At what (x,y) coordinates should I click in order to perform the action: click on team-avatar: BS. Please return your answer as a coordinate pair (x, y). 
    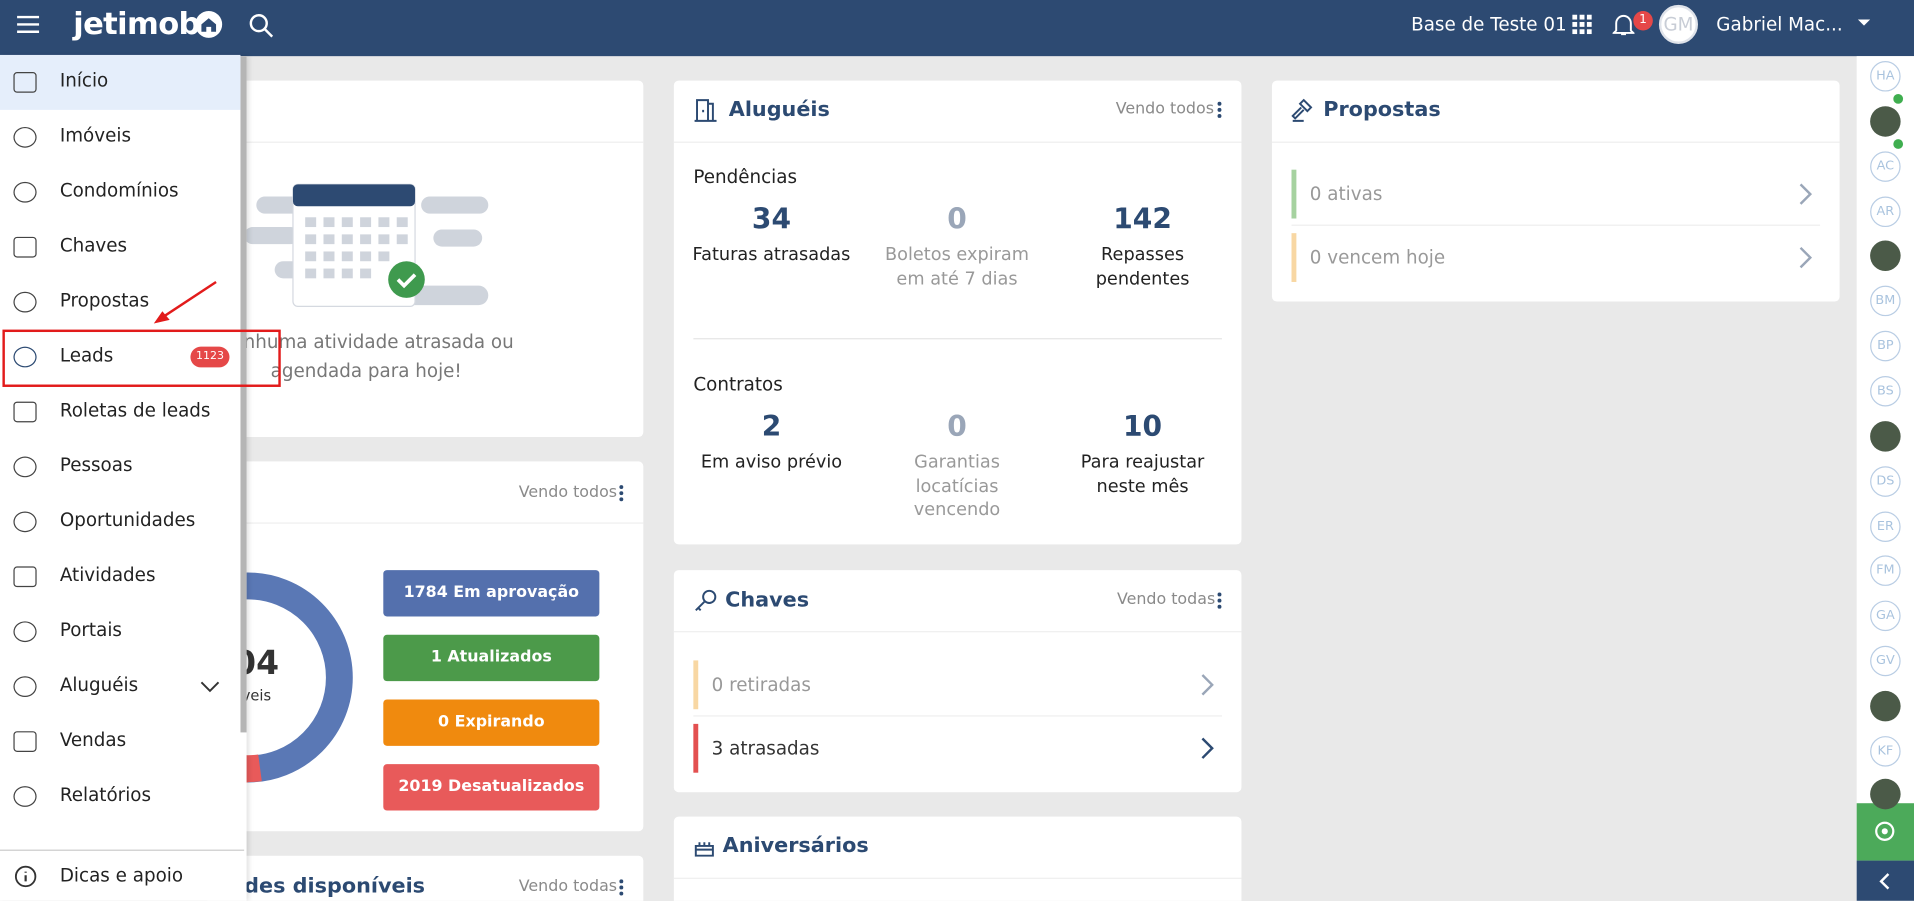
    Looking at the image, I should click on (1885, 391).